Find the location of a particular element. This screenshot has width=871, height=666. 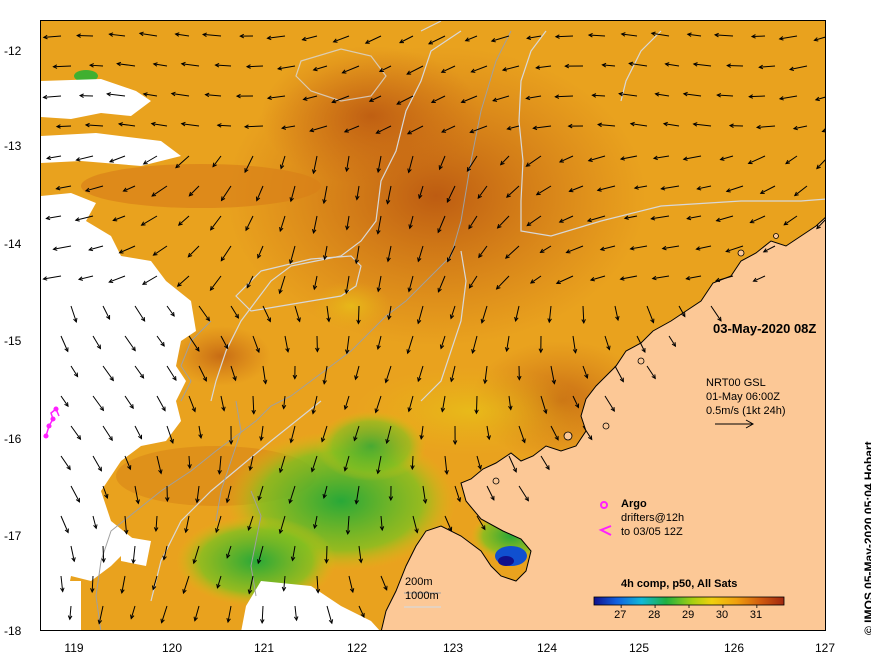

colorbar-tick-label: 30 is located at coordinates (722, 615).